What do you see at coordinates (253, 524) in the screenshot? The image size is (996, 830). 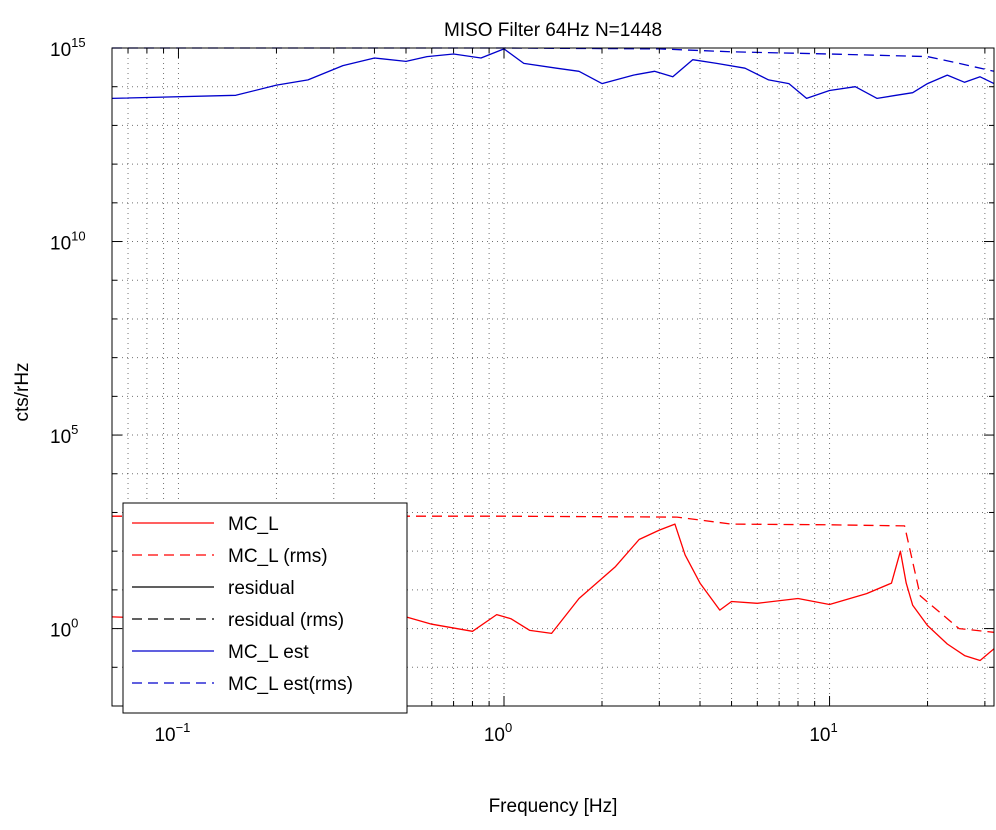 I see `legend-label-0: MC_L` at bounding box center [253, 524].